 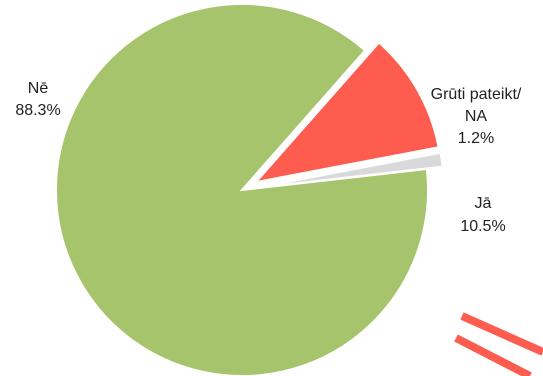 I want to click on label-ja-name: Jā, so click(x=483, y=203).